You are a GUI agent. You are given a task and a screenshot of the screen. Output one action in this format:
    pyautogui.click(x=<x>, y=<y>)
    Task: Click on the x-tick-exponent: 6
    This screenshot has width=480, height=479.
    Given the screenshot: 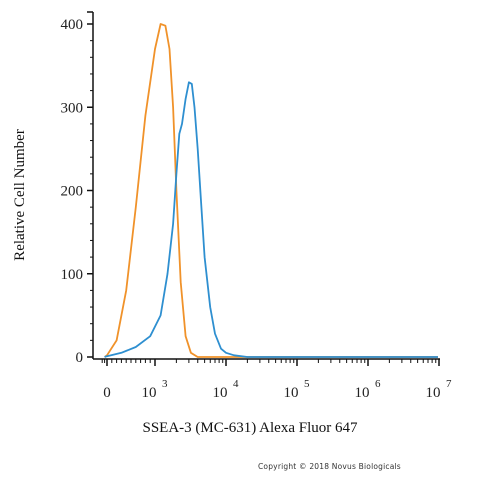 What is the action you would take?
    pyautogui.click(x=378, y=384)
    